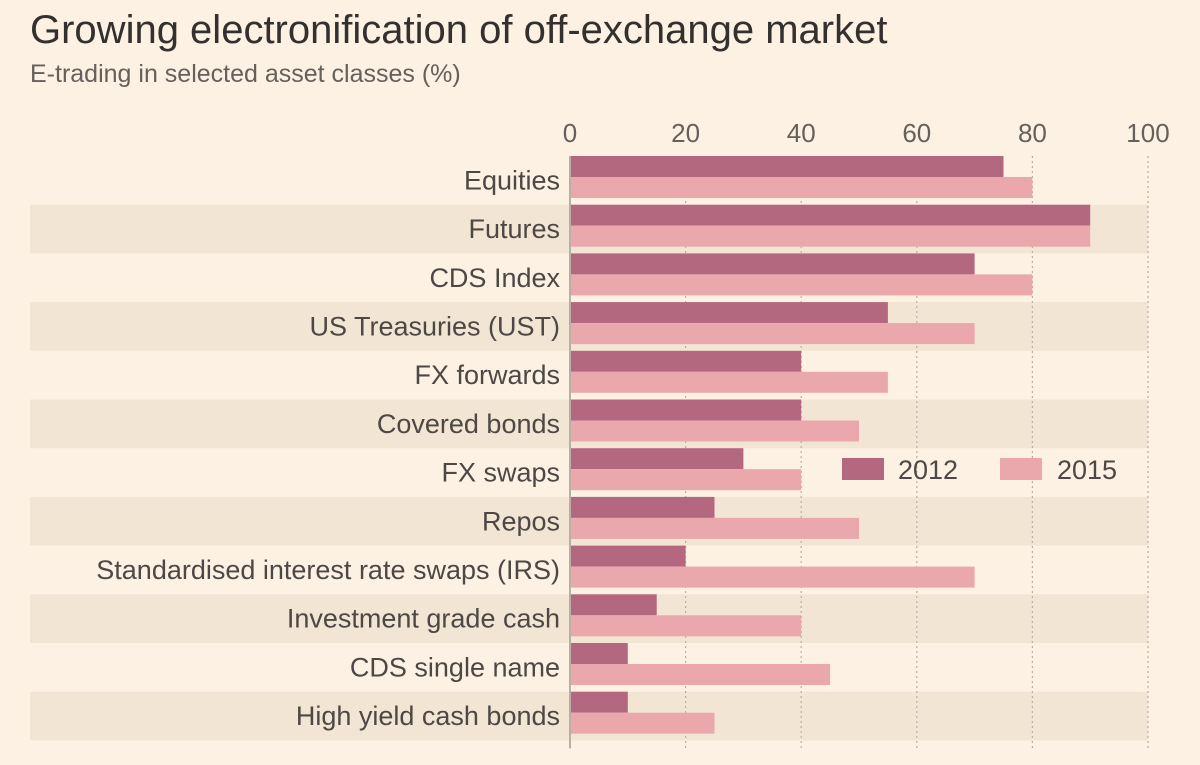 The width and height of the screenshot is (1200, 765). What do you see at coordinates (928, 470) in the screenshot?
I see `legend-label-2012: 2012` at bounding box center [928, 470].